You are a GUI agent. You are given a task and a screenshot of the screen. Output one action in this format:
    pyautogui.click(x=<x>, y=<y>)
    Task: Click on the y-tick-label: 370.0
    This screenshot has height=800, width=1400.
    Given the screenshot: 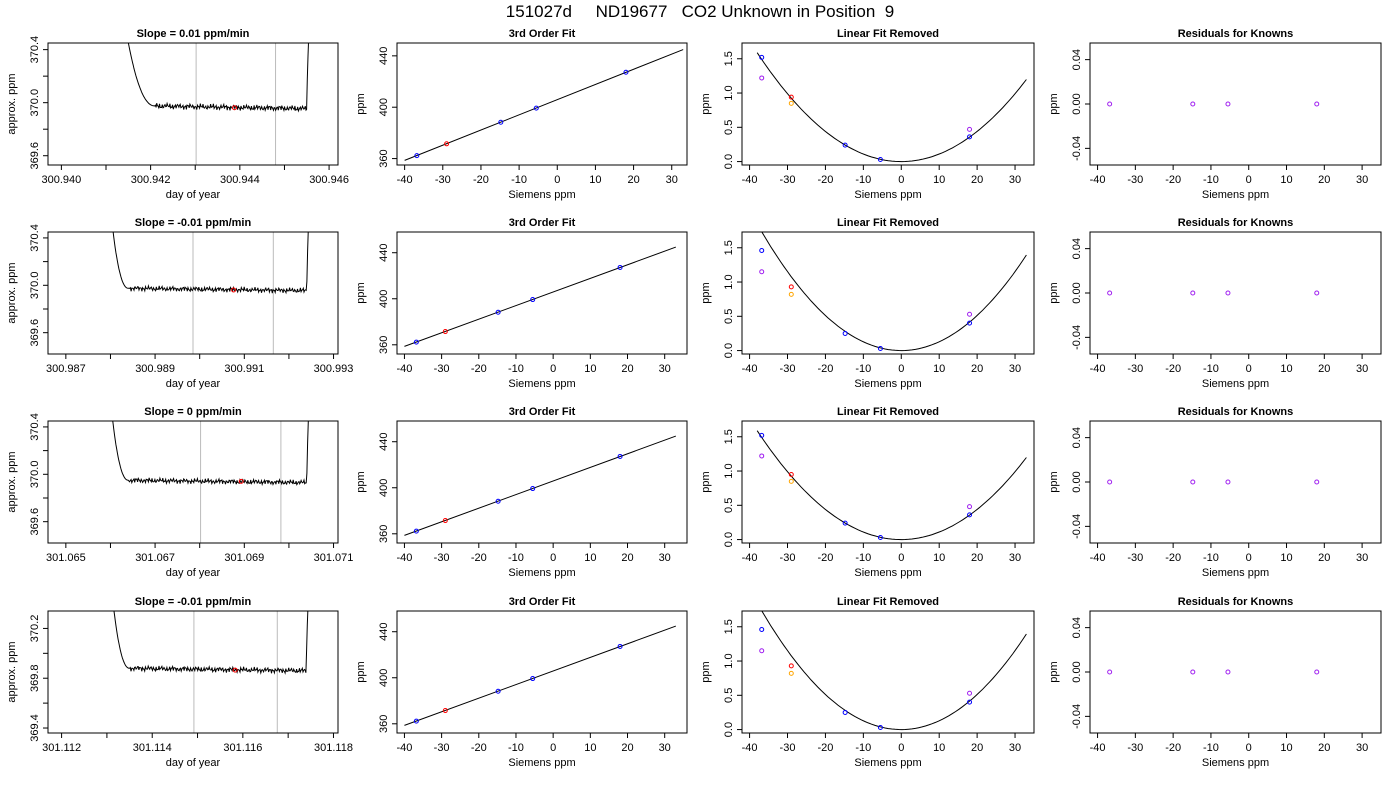 What is the action you would take?
    pyautogui.click(x=35, y=475)
    